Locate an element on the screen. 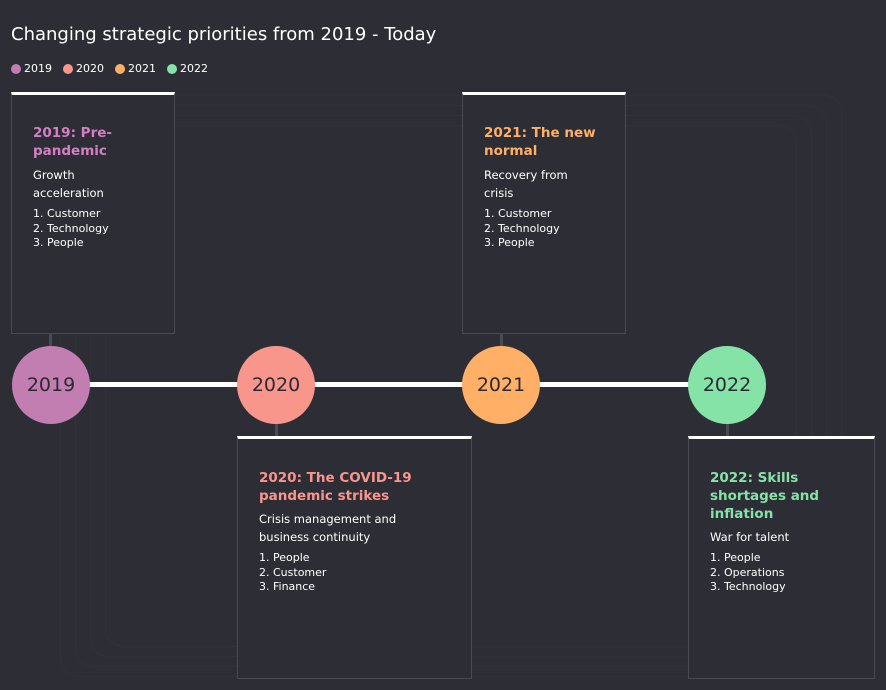 Image resolution: width=886 pixels, height=690 pixels. connector-2020 is located at coordinates (276, 429).